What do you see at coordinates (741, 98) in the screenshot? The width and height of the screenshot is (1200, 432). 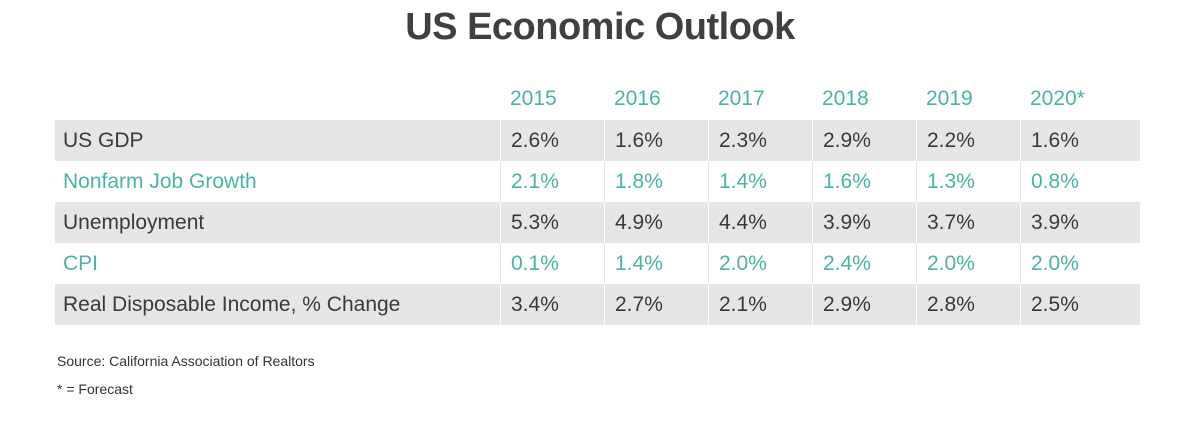 I see `column-header-year: 2017` at bounding box center [741, 98].